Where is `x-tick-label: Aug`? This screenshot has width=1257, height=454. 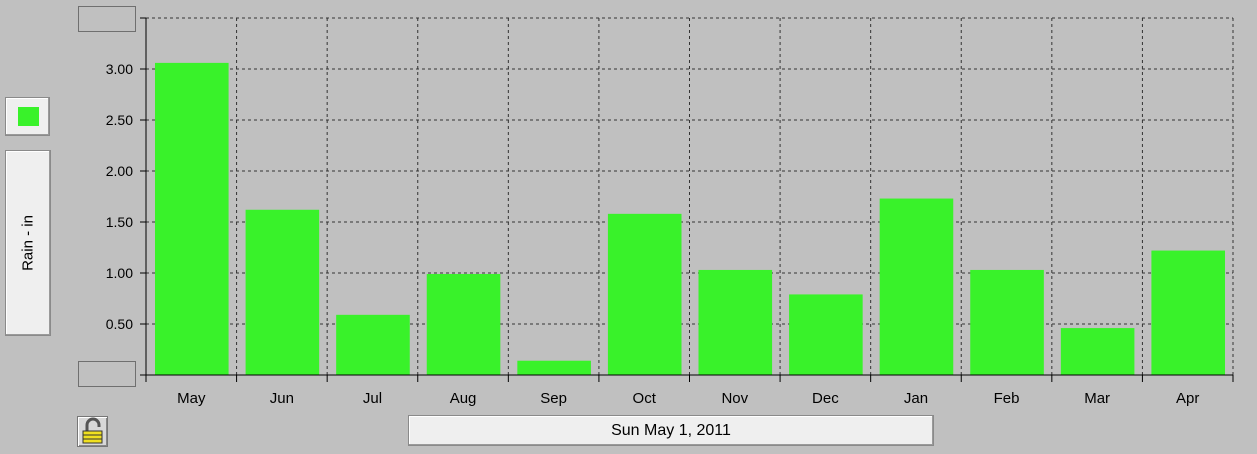 x-tick-label: Aug is located at coordinates (463, 398).